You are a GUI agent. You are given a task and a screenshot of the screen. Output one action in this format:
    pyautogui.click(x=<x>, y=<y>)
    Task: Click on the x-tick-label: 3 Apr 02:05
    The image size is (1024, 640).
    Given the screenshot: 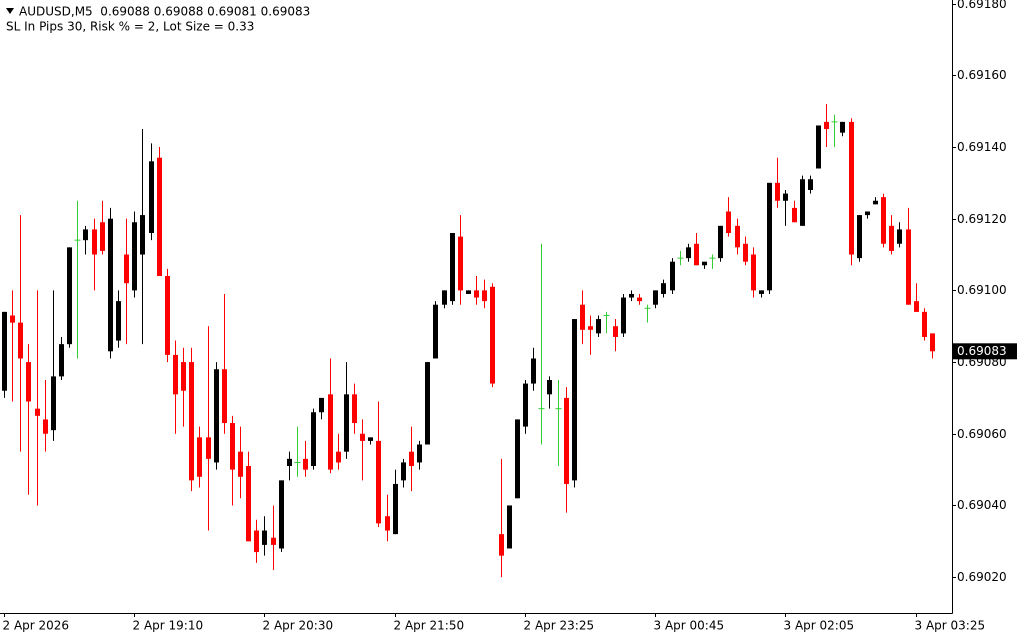 What is the action you would take?
    pyautogui.click(x=819, y=626)
    